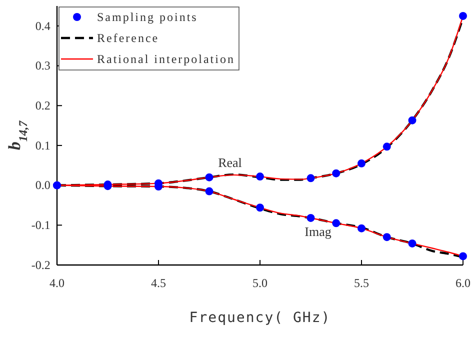 This screenshot has width=471, height=348. I want to click on annotation: Real, so click(230, 162).